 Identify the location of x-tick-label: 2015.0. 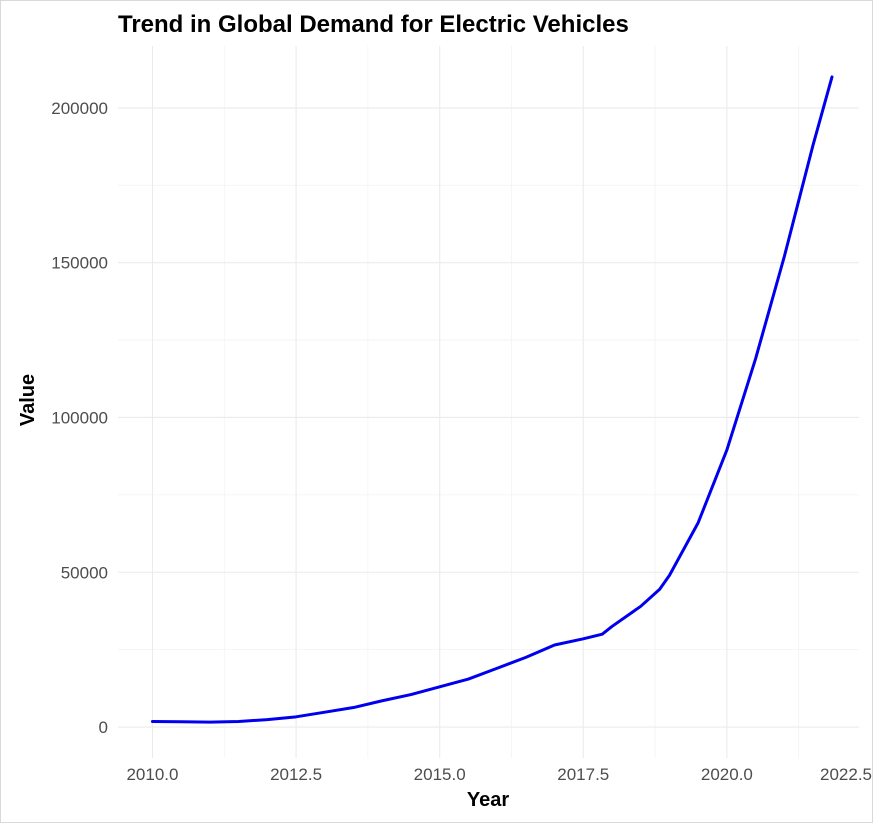
(440, 774).